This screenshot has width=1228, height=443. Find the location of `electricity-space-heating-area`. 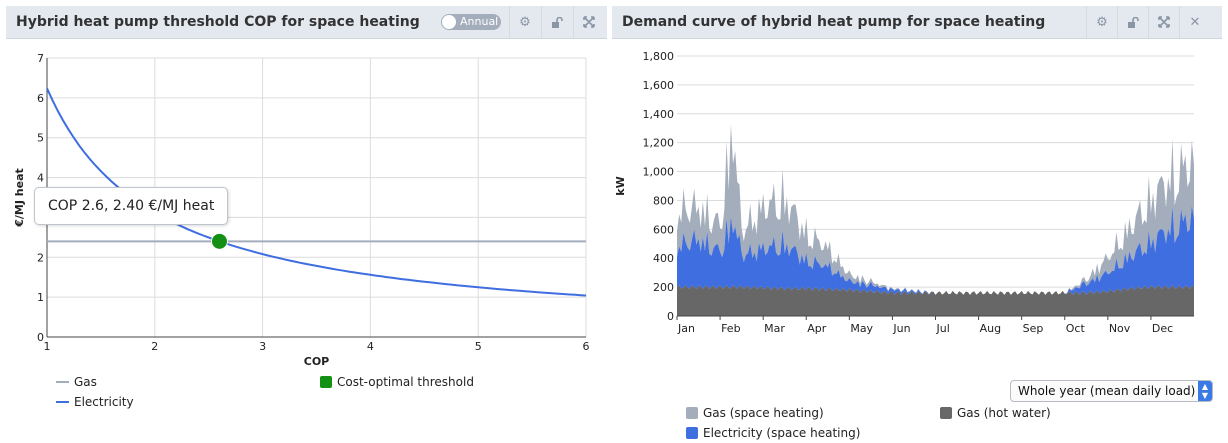

electricity-space-heating-area is located at coordinates (935, 250).